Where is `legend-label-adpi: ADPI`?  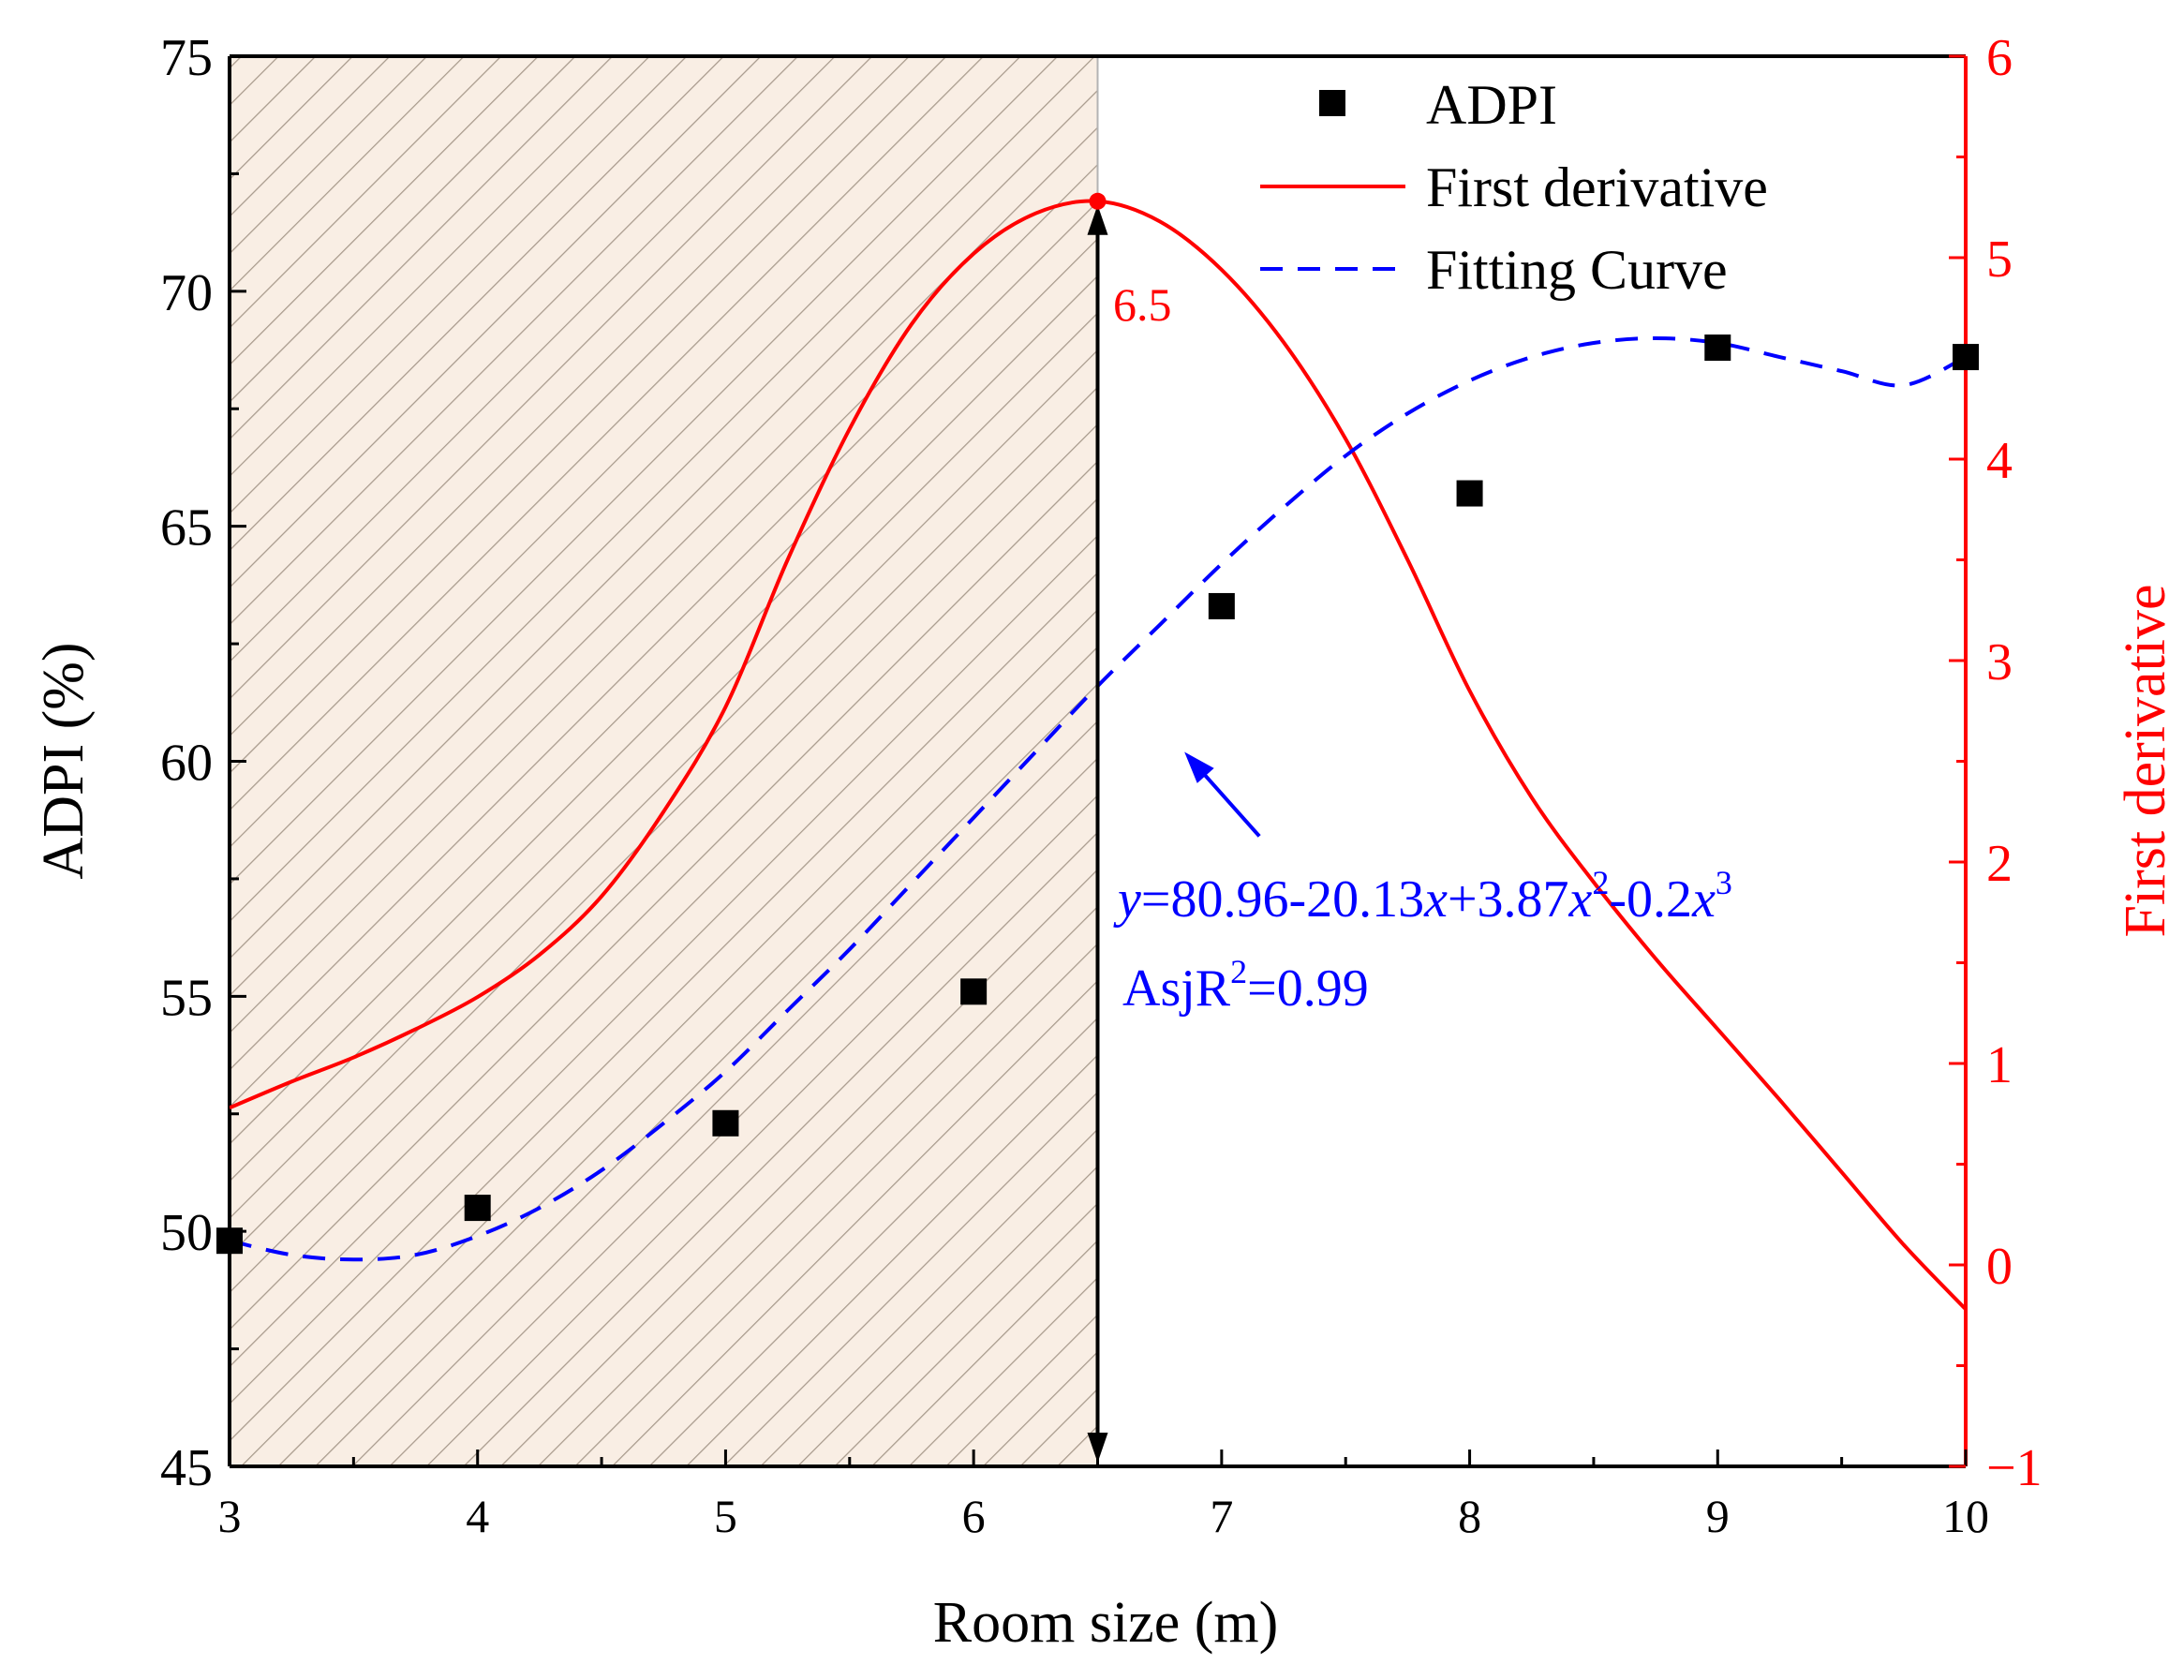
legend-label-adpi: ADPI is located at coordinates (1491, 105).